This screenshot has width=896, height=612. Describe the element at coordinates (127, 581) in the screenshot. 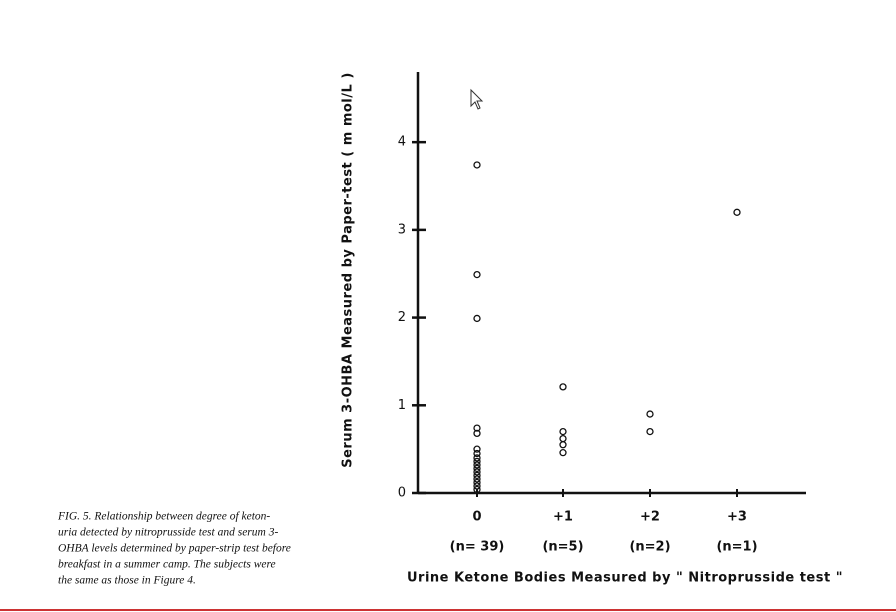

I see `caption-line: the same as those in Figure 4.` at that location.